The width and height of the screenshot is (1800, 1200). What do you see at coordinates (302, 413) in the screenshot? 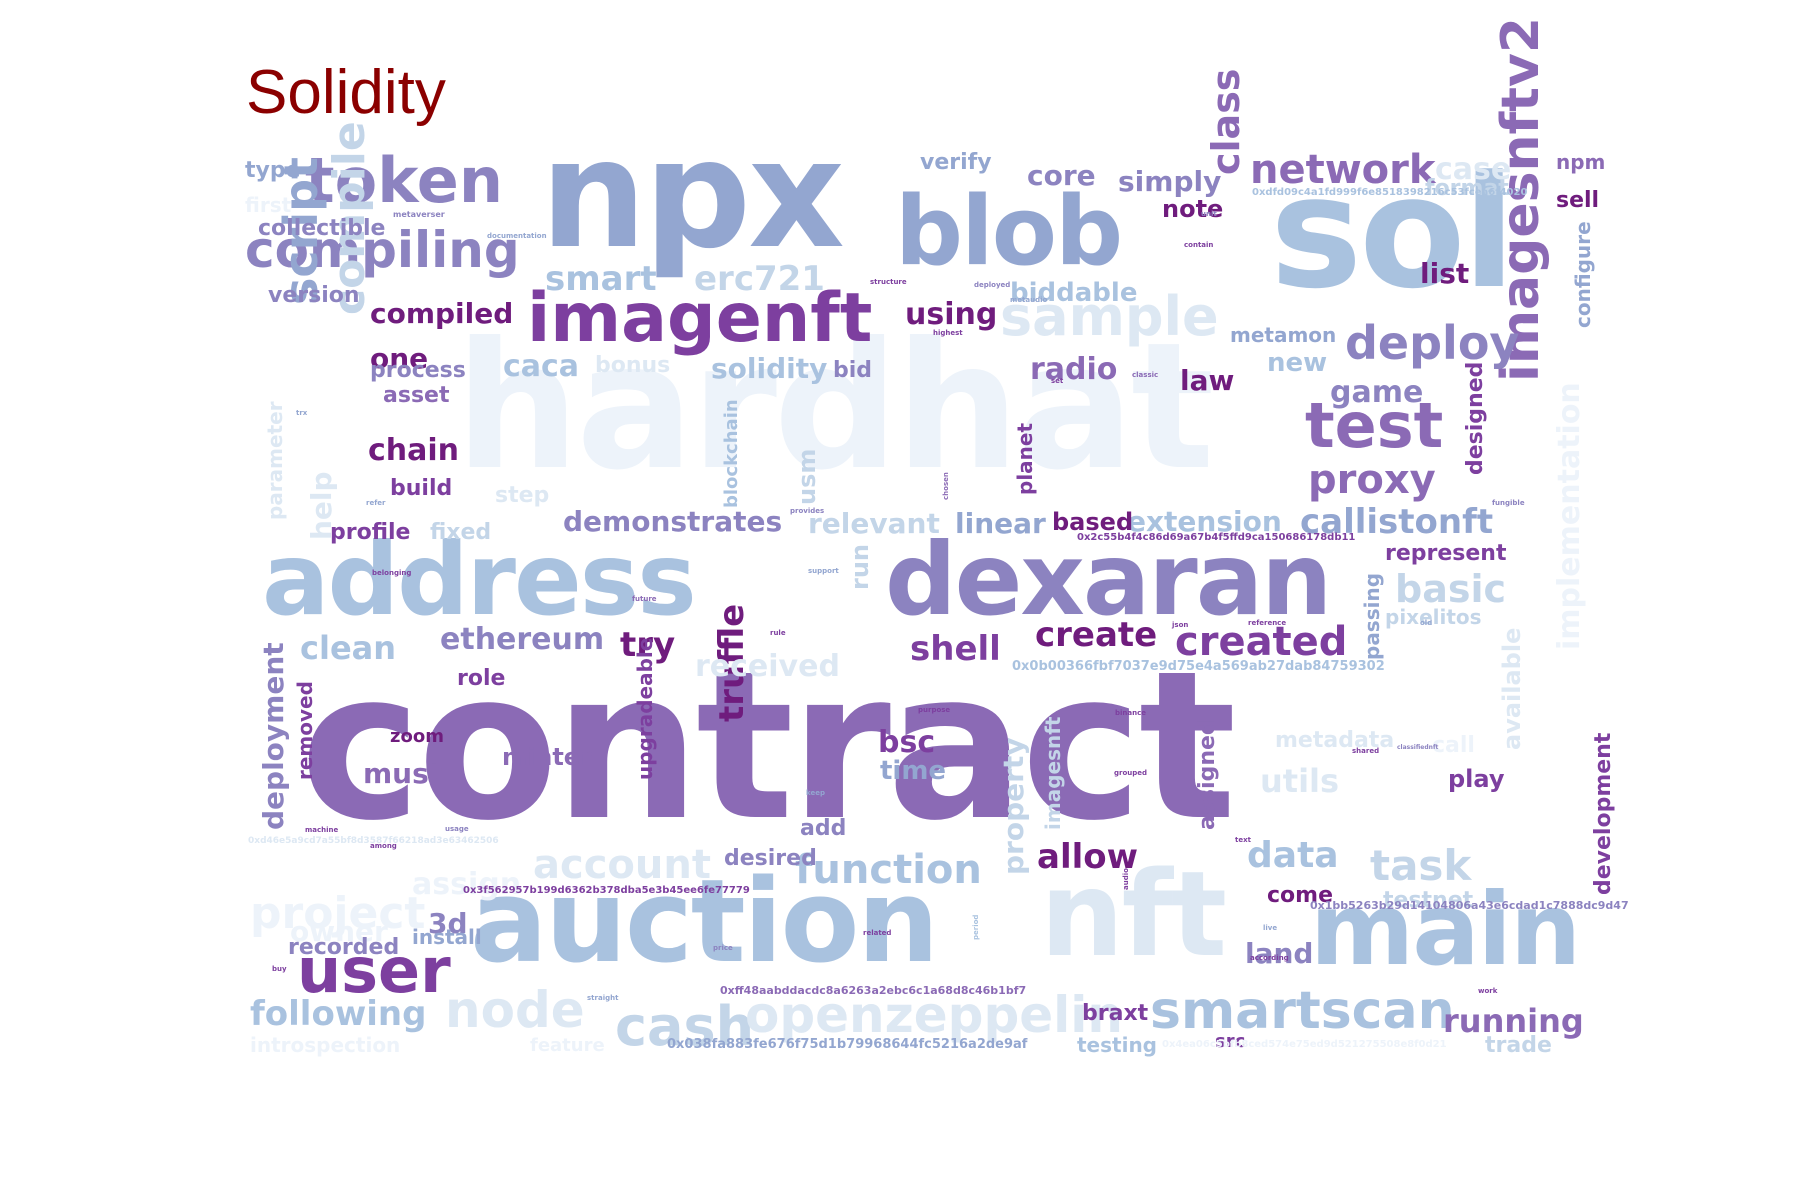
I see `cloud-word: trx` at bounding box center [302, 413].